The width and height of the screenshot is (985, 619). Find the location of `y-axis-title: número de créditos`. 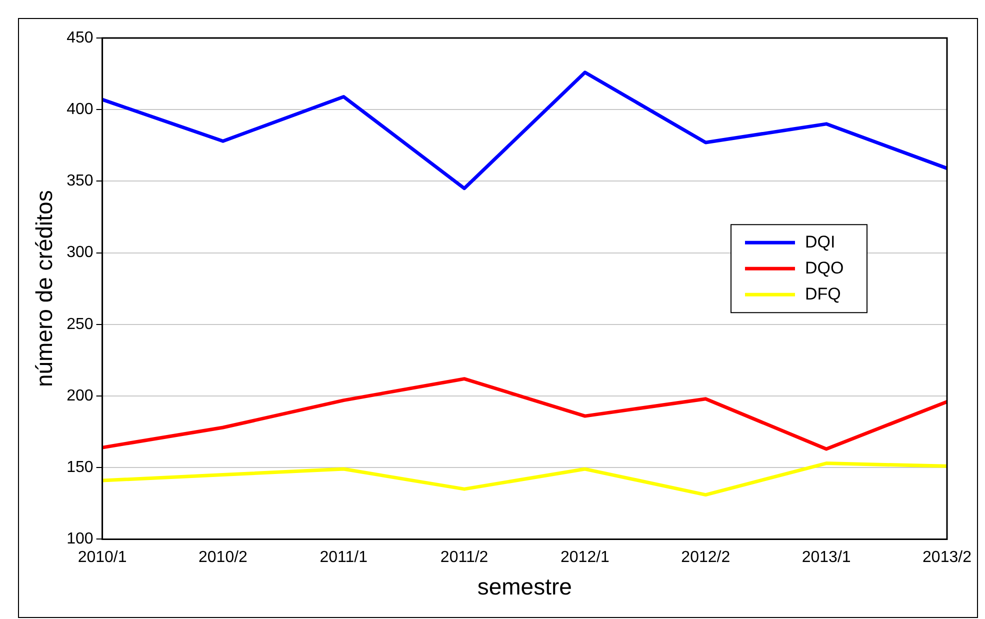

y-axis-title: número de créditos is located at coordinates (44, 289).